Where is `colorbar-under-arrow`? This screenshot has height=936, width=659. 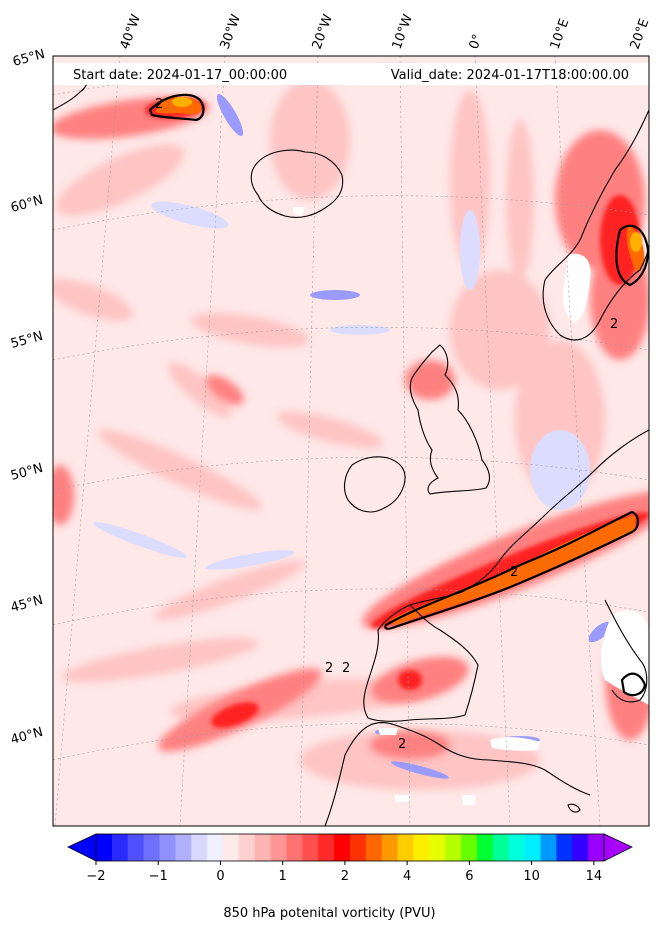 colorbar-under-arrow is located at coordinates (82, 847).